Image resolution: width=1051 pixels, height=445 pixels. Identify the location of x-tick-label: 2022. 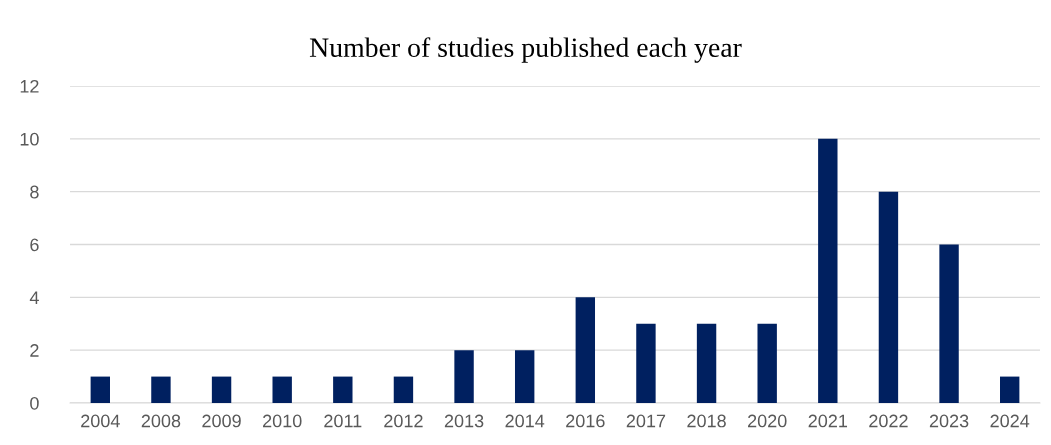
(888, 421).